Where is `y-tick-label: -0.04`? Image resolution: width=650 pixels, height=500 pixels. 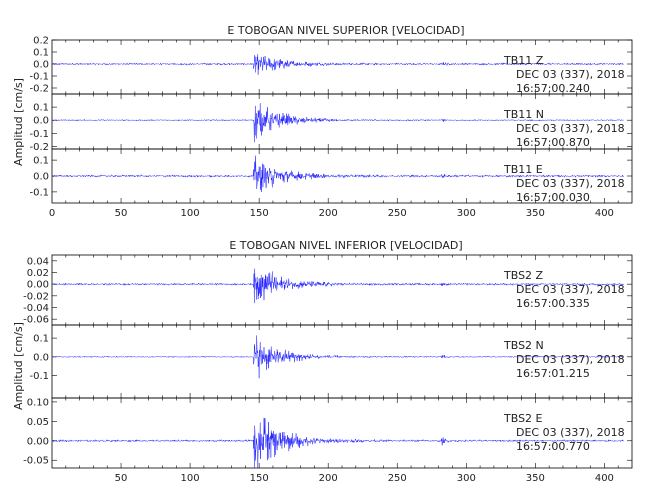 y-tick-label: -0.04 is located at coordinates (36, 308).